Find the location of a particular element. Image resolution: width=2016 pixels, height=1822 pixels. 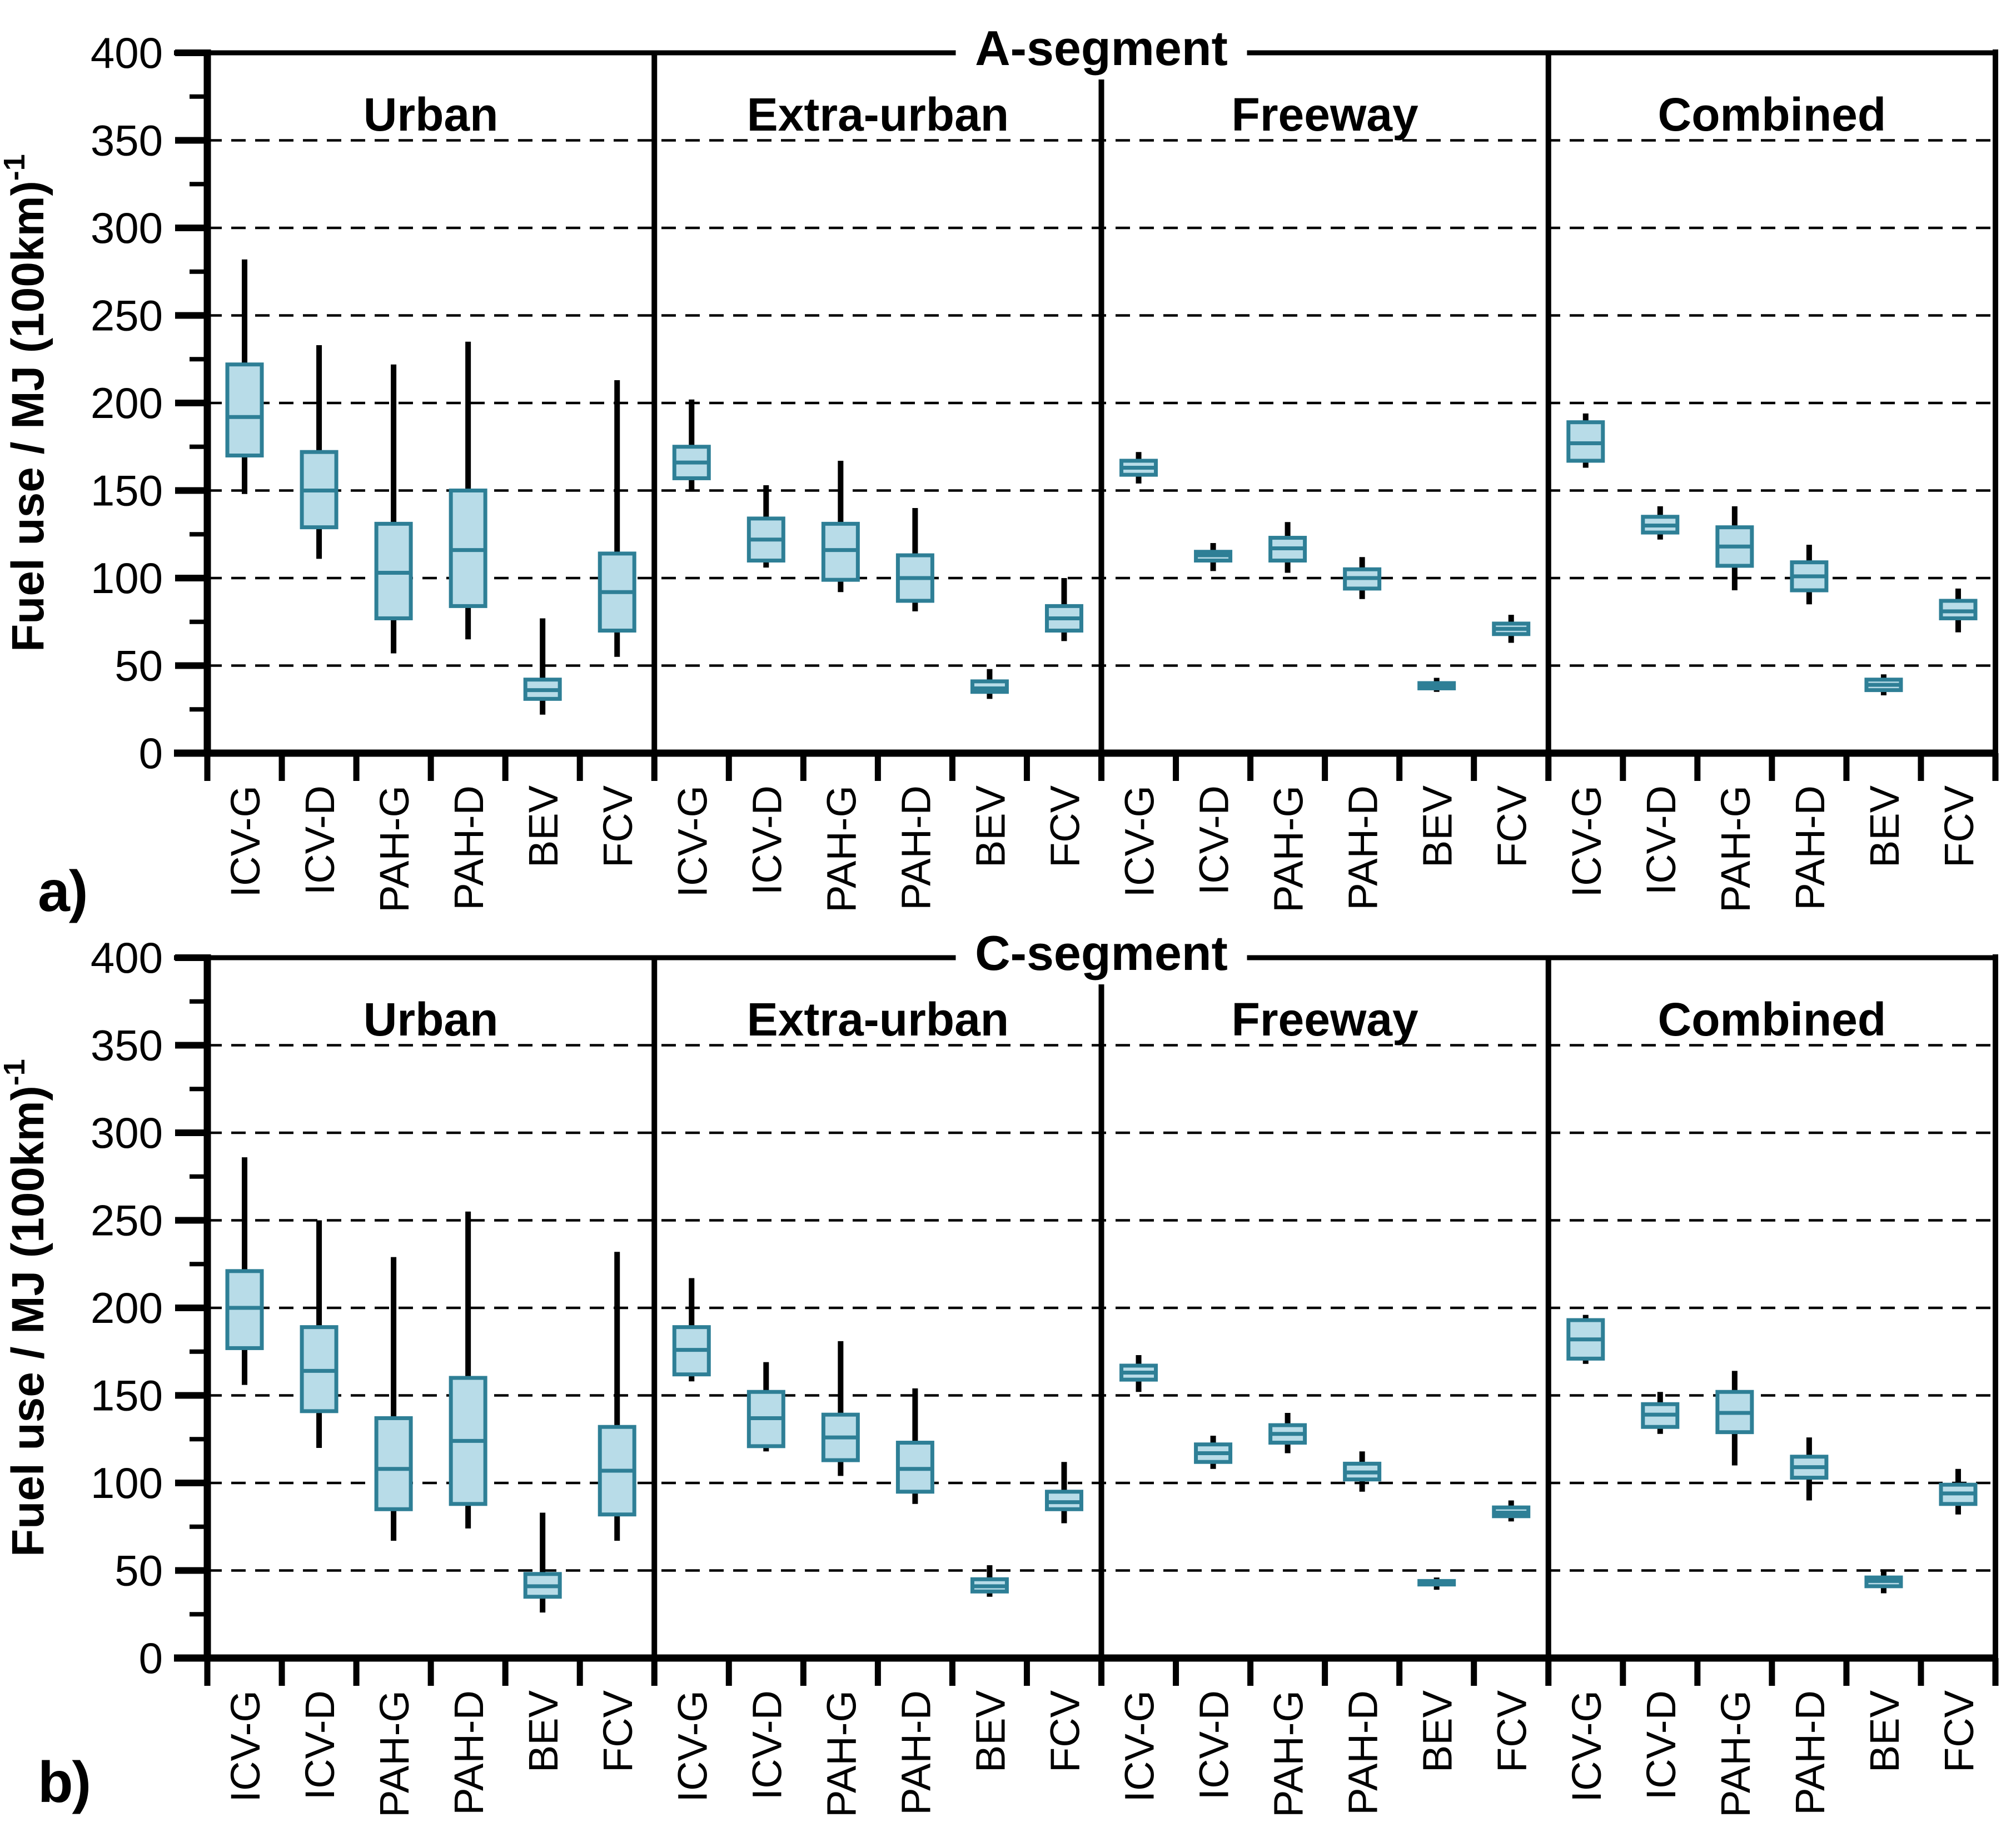

y-tick-label: 400 is located at coordinates (127, 958).